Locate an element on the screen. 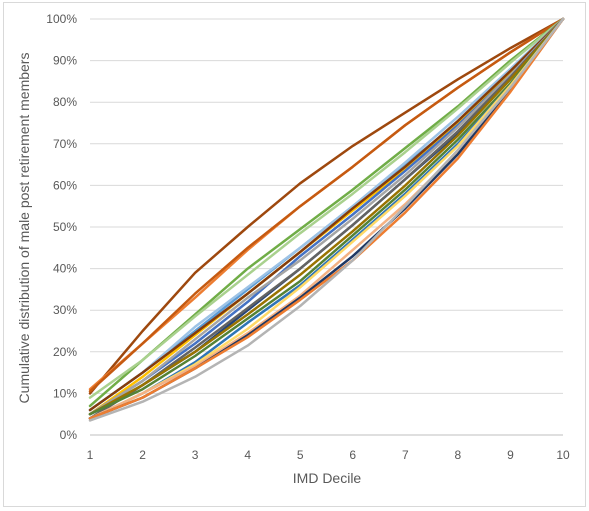 This screenshot has width=589, height=511. x-tick-label: 2 is located at coordinates (142, 455).